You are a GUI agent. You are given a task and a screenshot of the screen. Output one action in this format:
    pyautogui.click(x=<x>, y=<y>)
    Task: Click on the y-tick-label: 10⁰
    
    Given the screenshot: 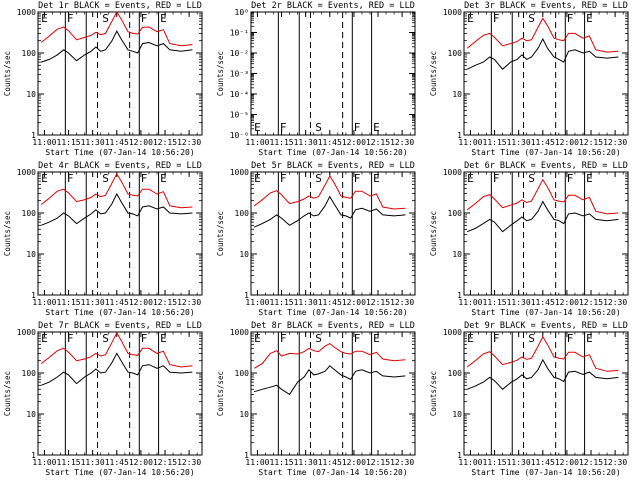 What is the action you would take?
    pyautogui.click(x=242, y=12)
    